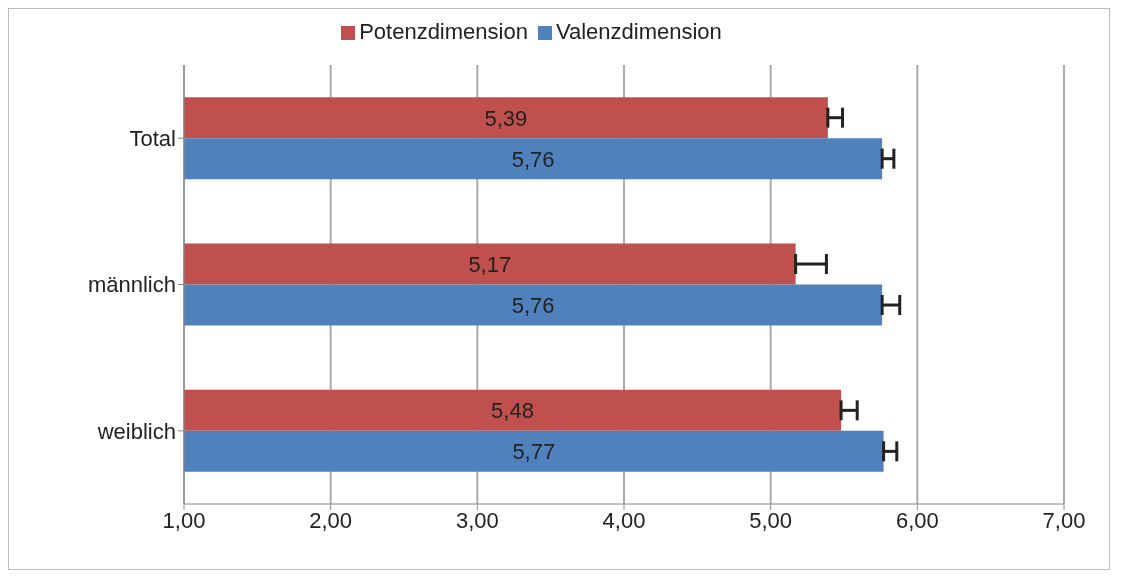 Image resolution: width=1121 pixels, height=579 pixels. Describe the element at coordinates (771, 520) in the screenshot. I see `x-tick-label: 5,00` at that location.